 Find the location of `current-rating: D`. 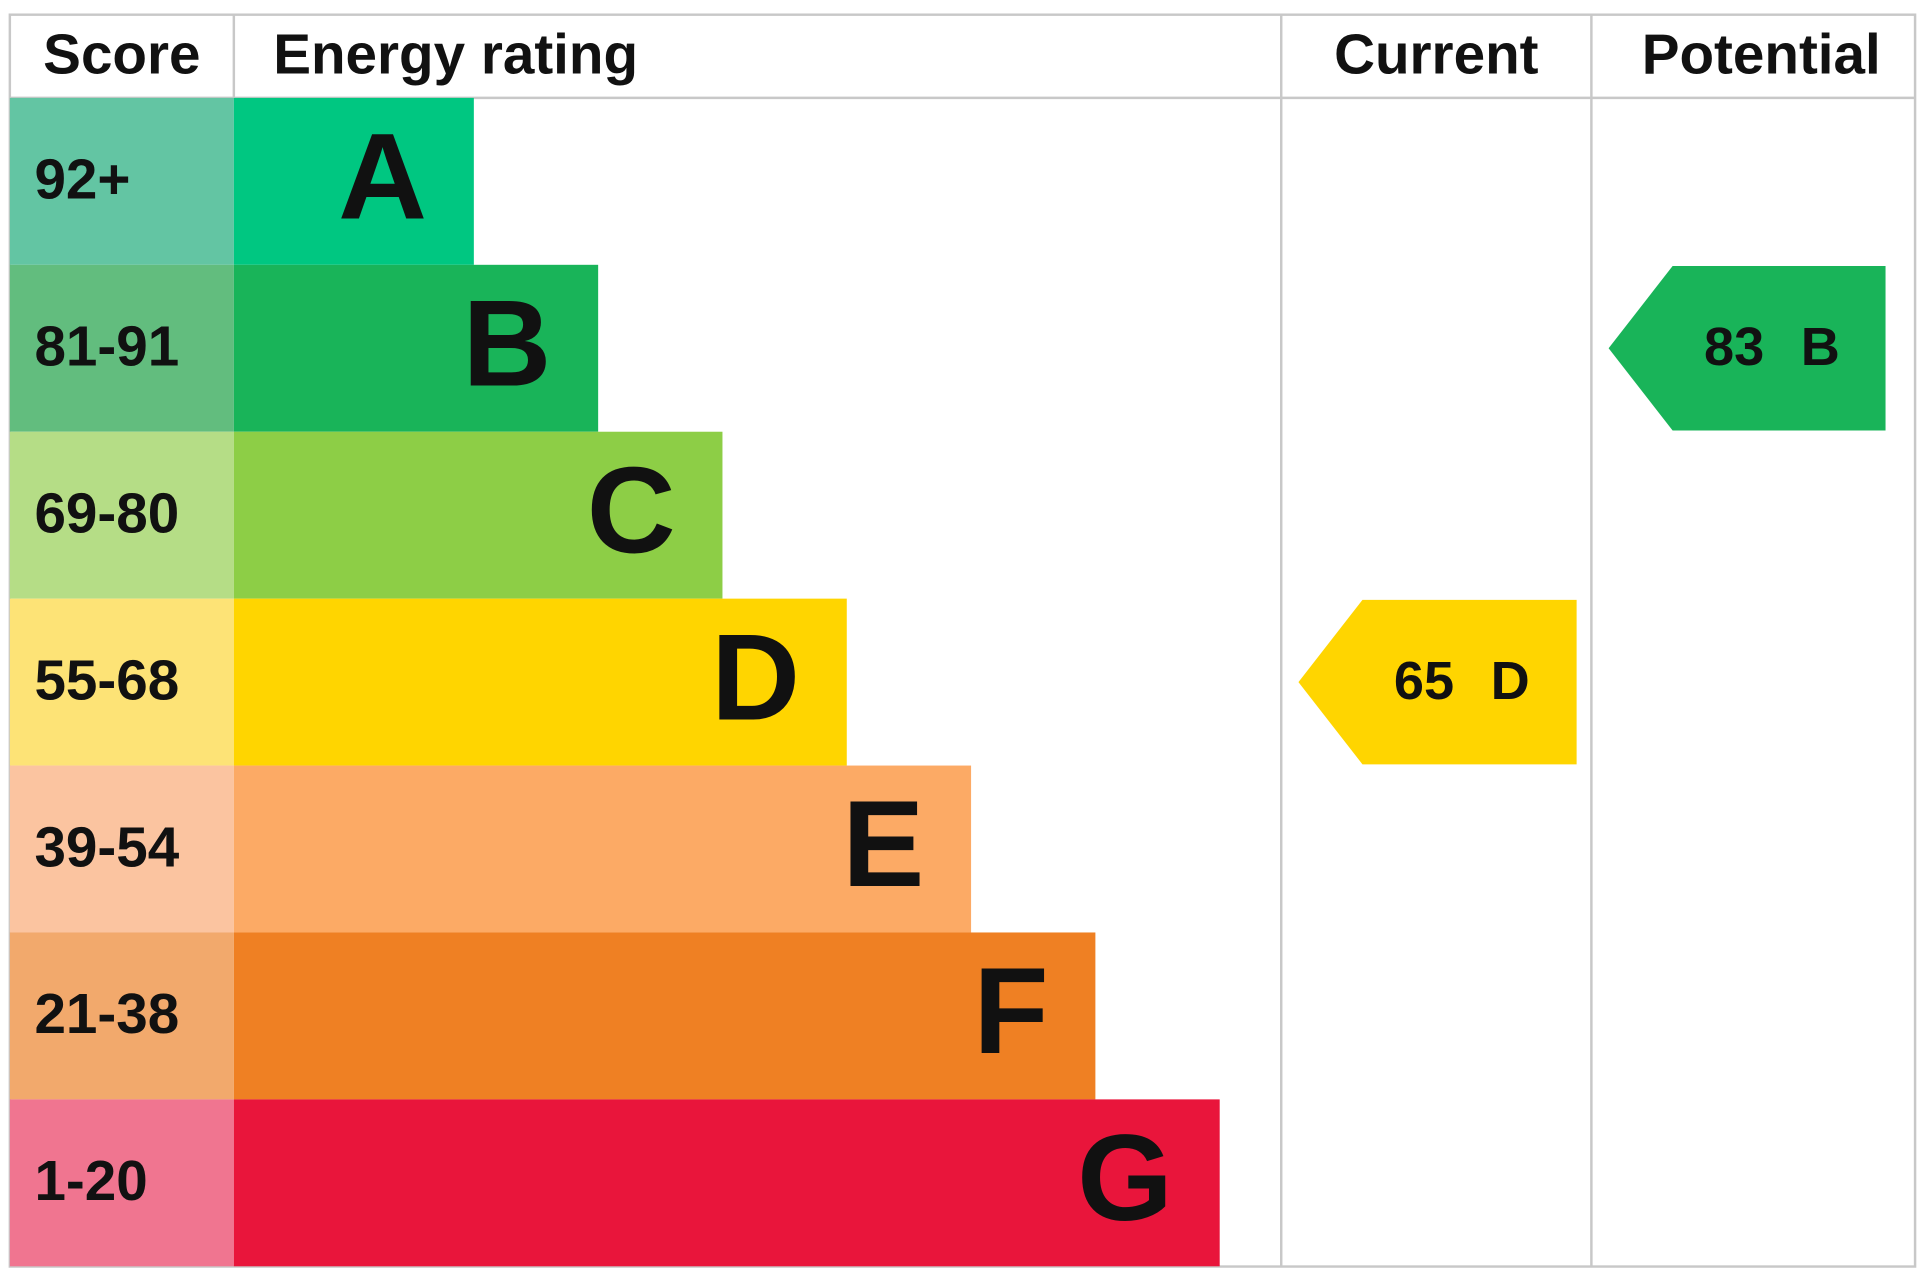

current-rating: D is located at coordinates (1510, 681).